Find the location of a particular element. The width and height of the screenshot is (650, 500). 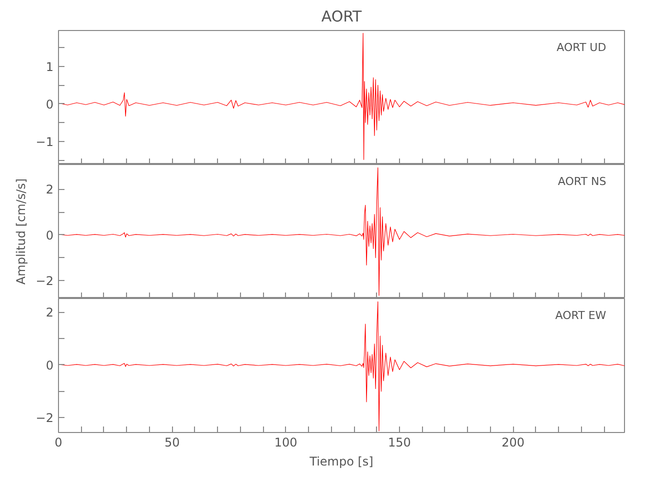

annotation: AORT UD is located at coordinates (581, 47).